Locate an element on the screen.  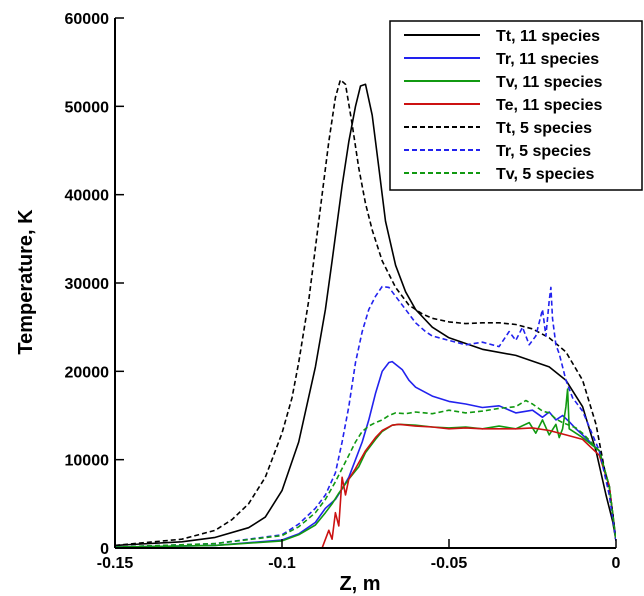
y-tick-label: 10000 is located at coordinates (87, 461).